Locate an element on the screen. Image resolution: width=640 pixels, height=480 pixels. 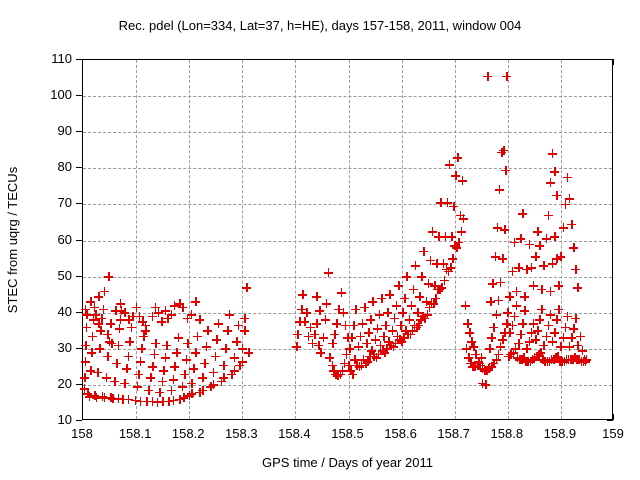
x-axis-tick-label: 158.7 is located at coordinates (453, 433).